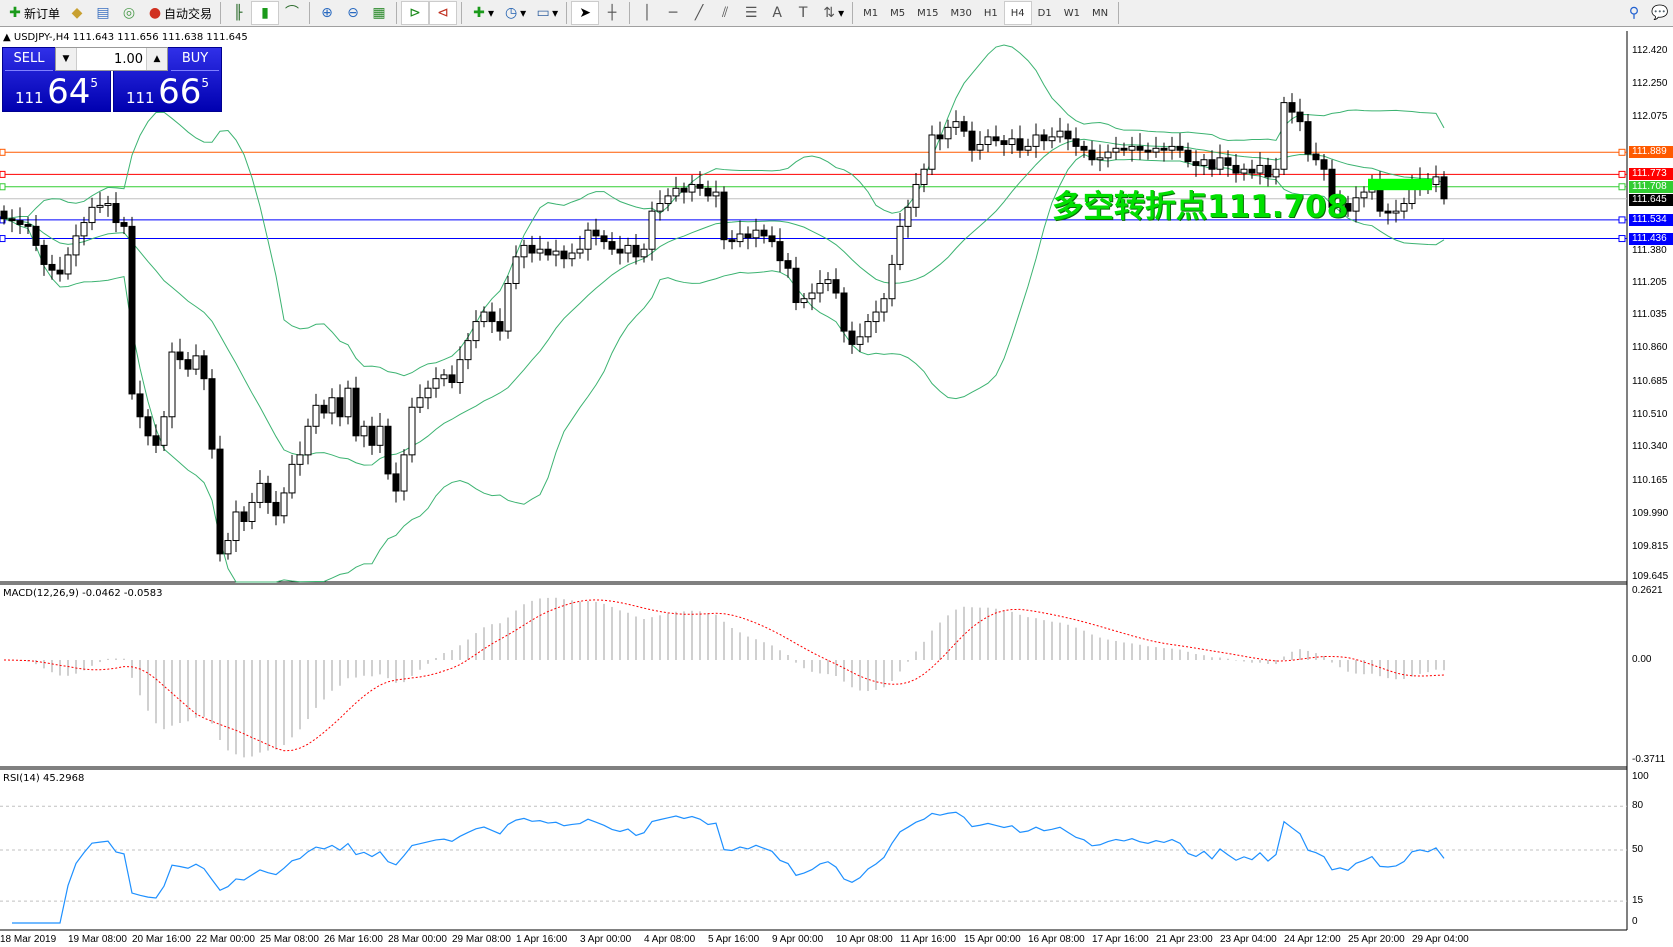 This screenshot has height=947, width=1673. Describe the element at coordinates (179, 13) in the screenshot. I see `auto-trading-button: ● 自动交易` at that location.